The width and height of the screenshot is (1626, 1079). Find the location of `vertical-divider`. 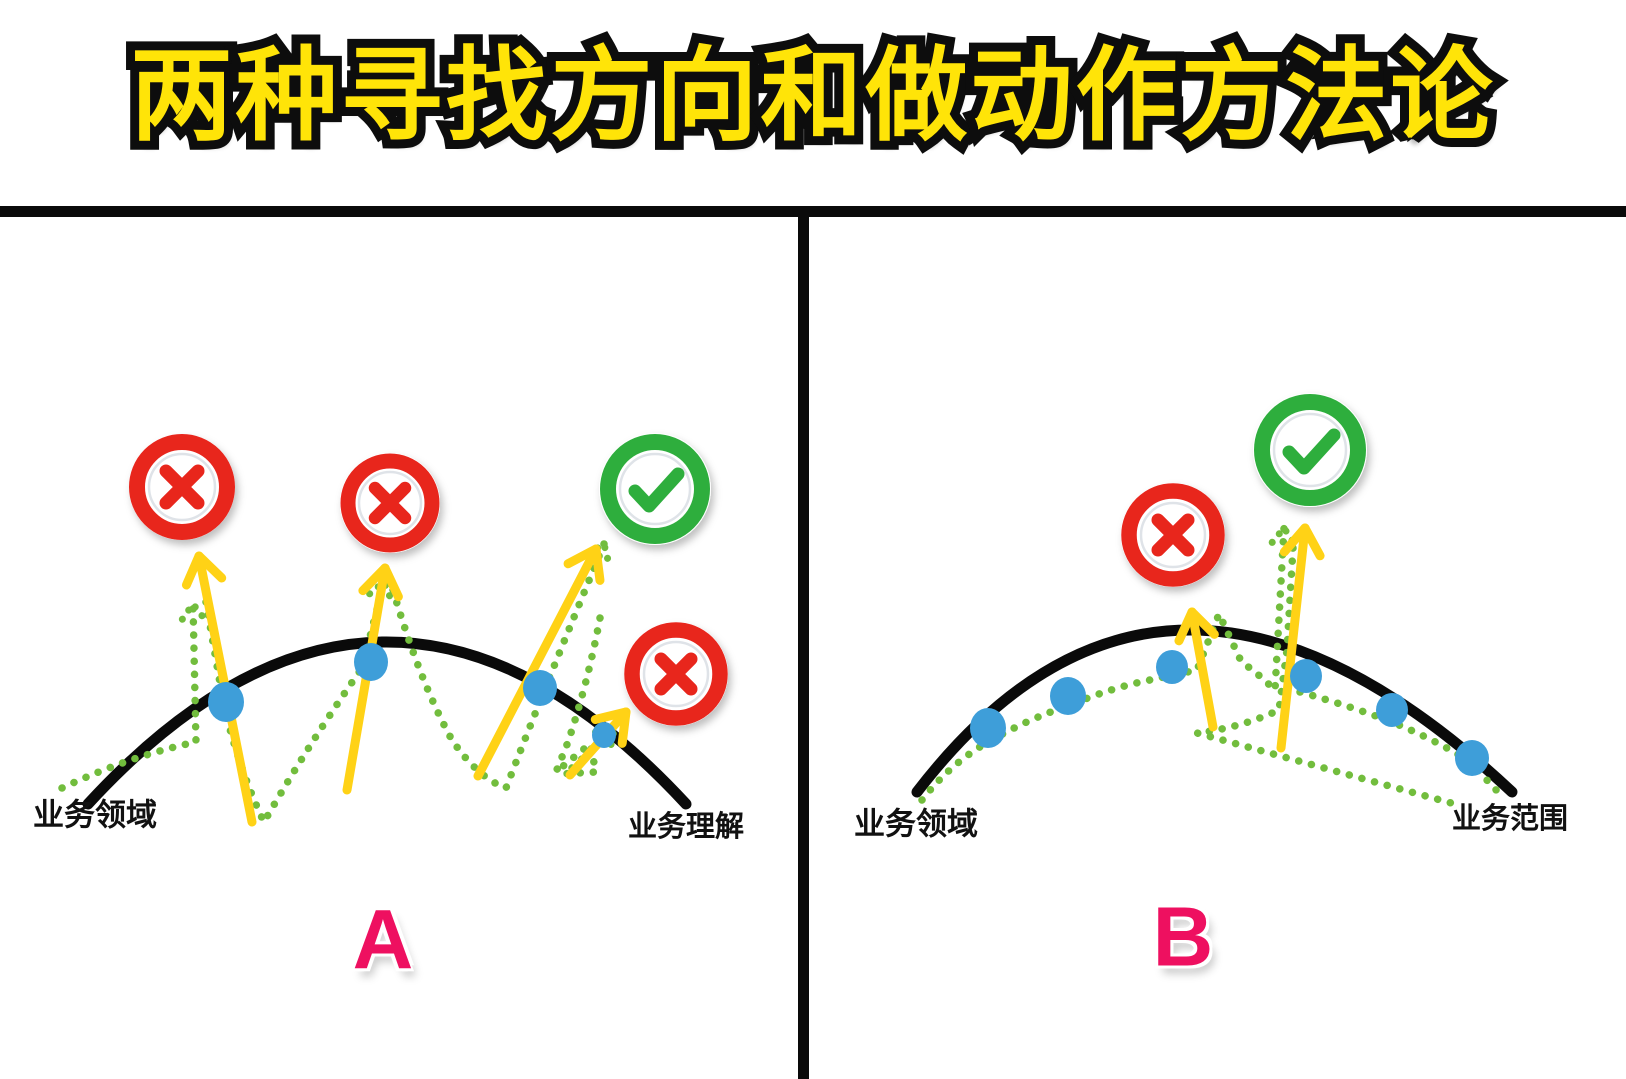

vertical-divider is located at coordinates (803, 644).